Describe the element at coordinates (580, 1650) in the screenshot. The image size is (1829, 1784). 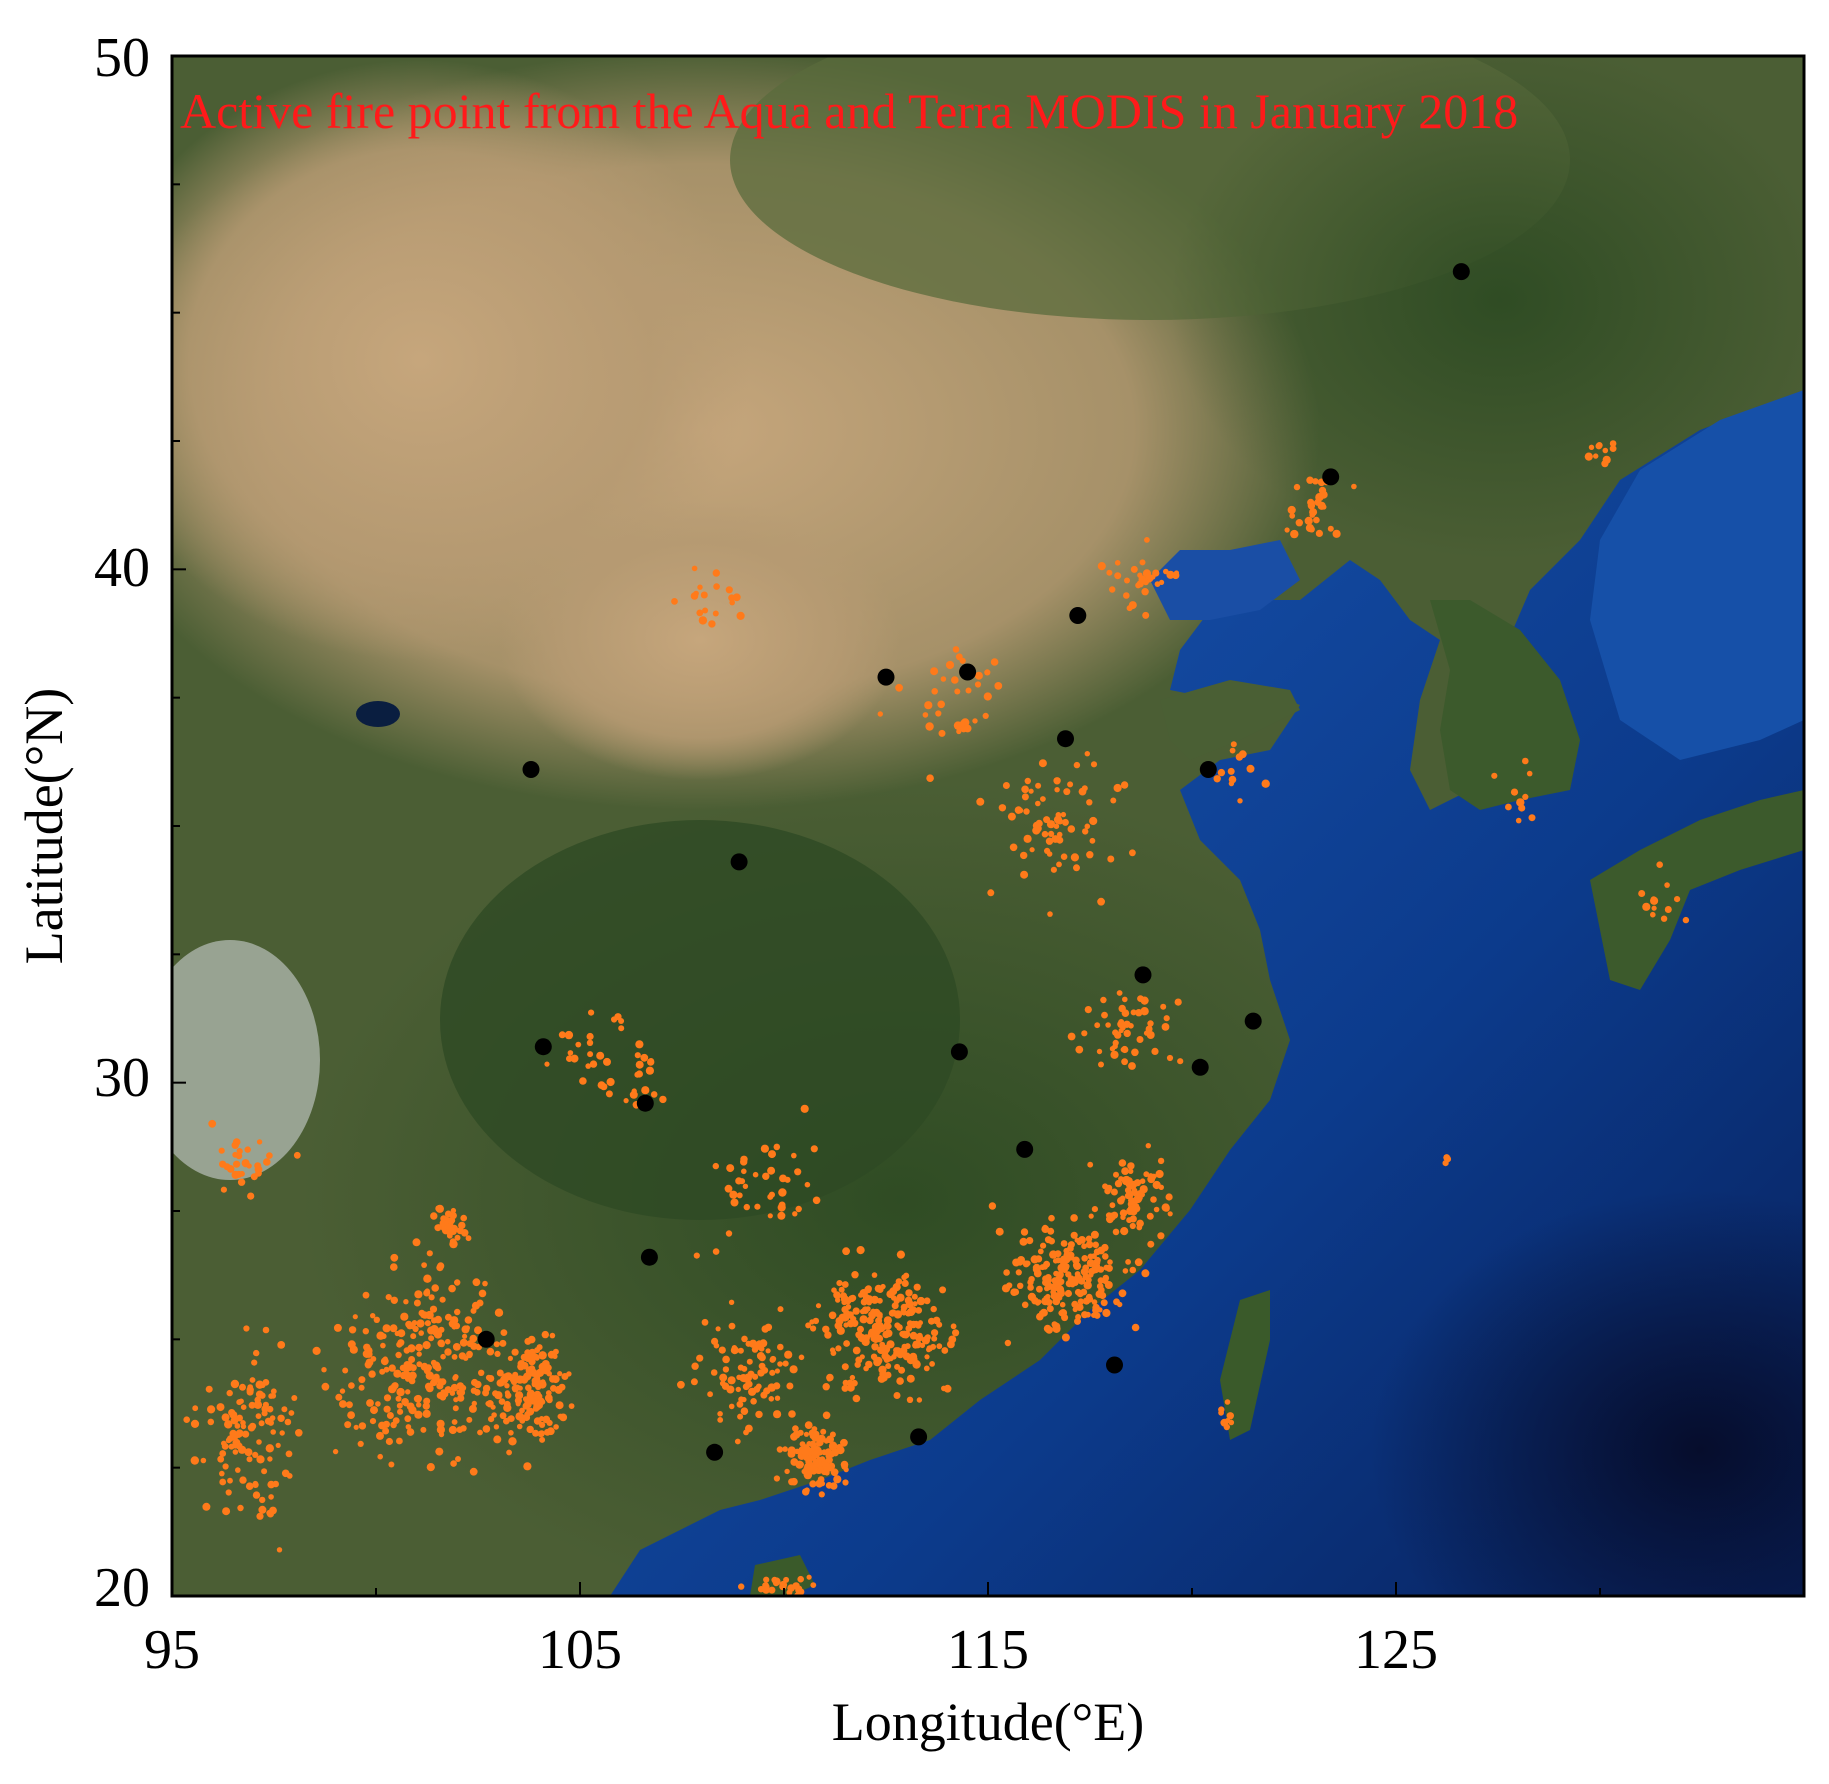
I see `x-tick-label-105: 105` at that location.